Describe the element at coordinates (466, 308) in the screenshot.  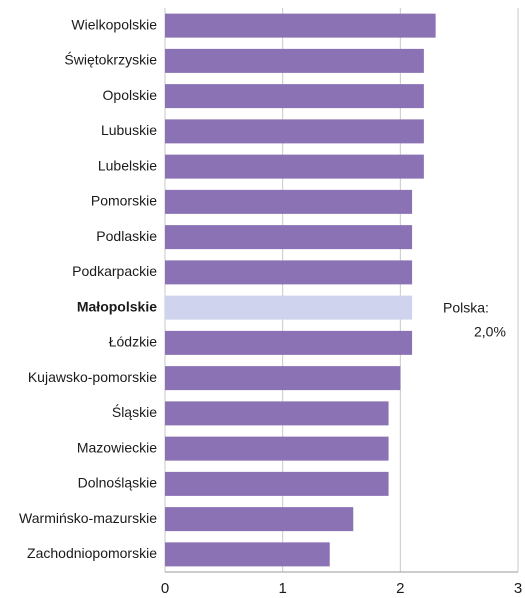
I see `annotation-text: Polska:` at that location.